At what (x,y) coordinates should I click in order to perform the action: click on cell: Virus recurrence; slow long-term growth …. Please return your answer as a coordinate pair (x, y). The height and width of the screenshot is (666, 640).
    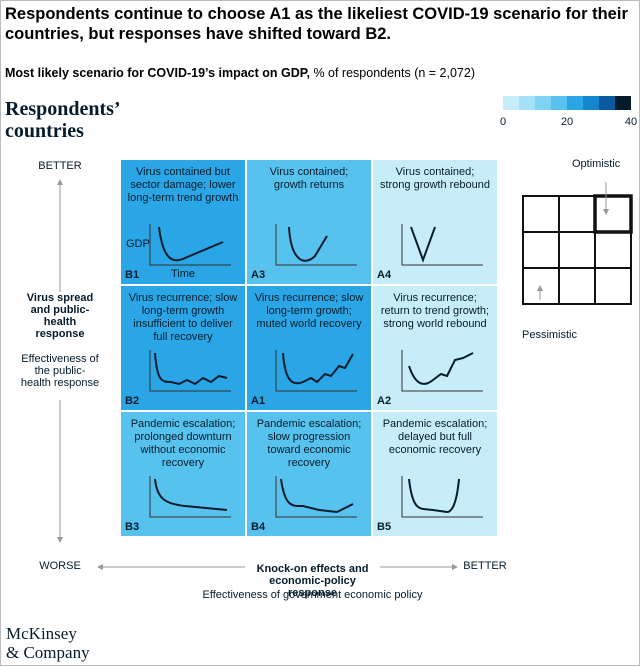
    Looking at the image, I should click on (183, 348).